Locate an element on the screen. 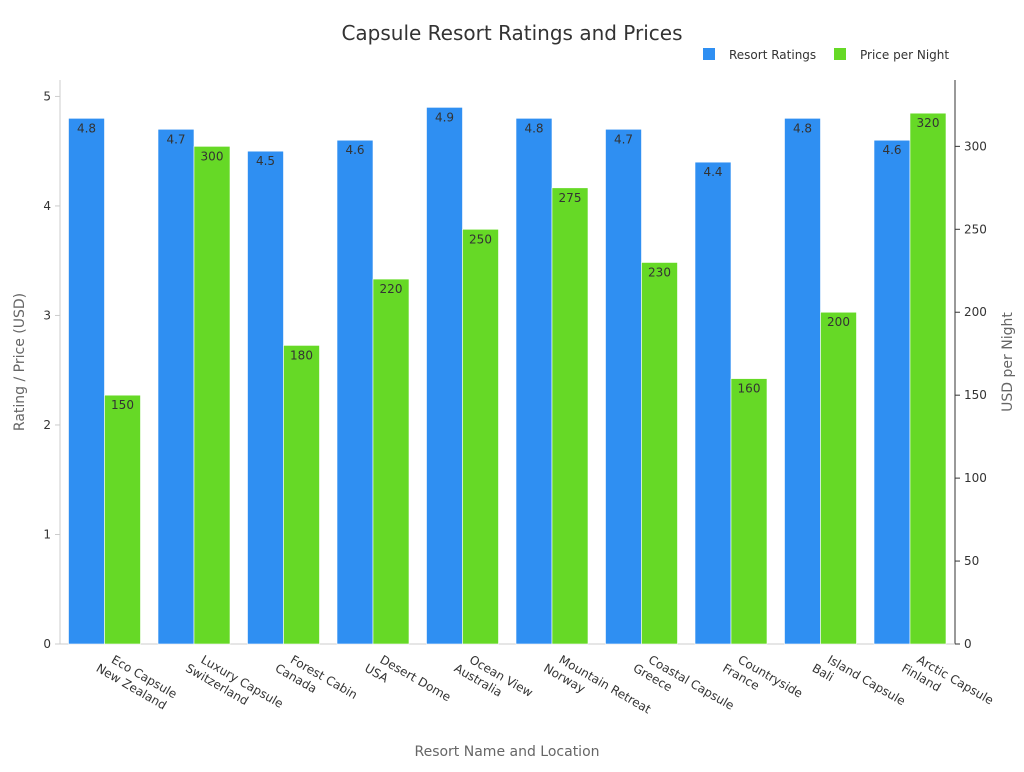  x-category-label: Island CapsuleBali is located at coordinates (859, 684).